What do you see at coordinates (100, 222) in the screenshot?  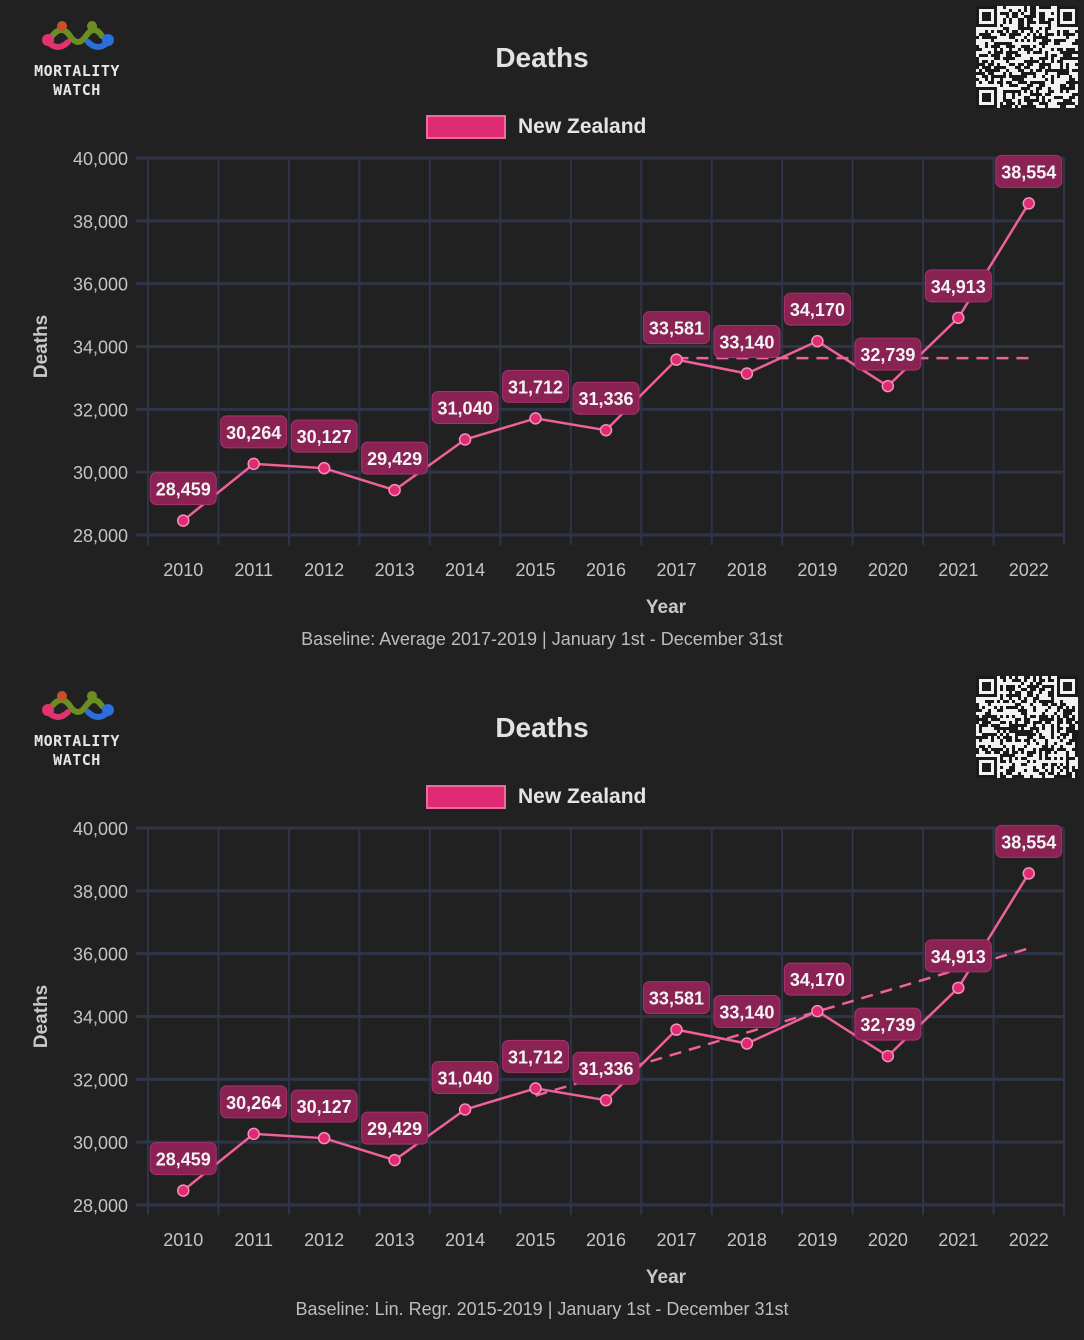 I see `y-tick-label: 38,000` at bounding box center [100, 222].